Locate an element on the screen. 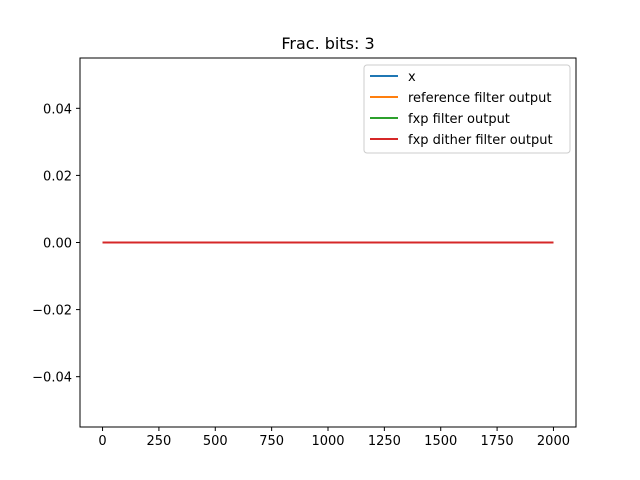 This screenshot has width=640, height=480. x-tick-label: 250 is located at coordinates (158, 441).